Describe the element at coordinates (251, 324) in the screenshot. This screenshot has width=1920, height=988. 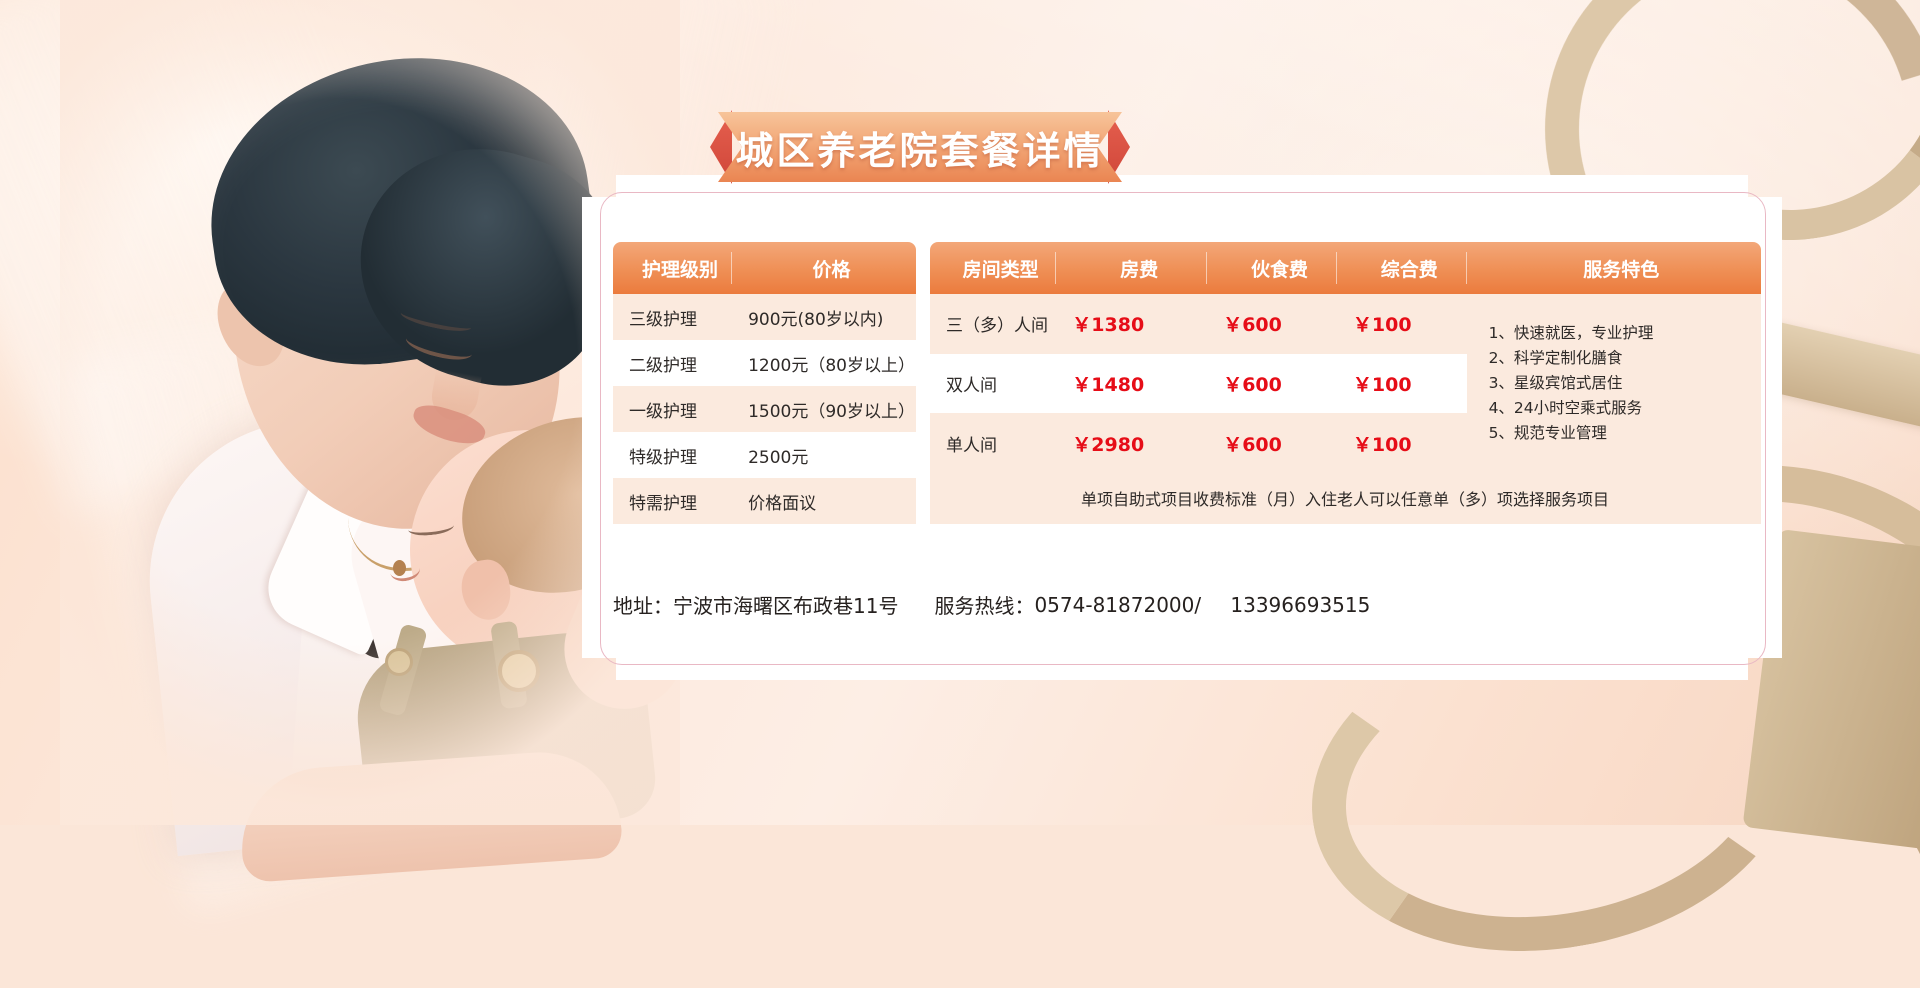
I see `woman-ear` at that location.